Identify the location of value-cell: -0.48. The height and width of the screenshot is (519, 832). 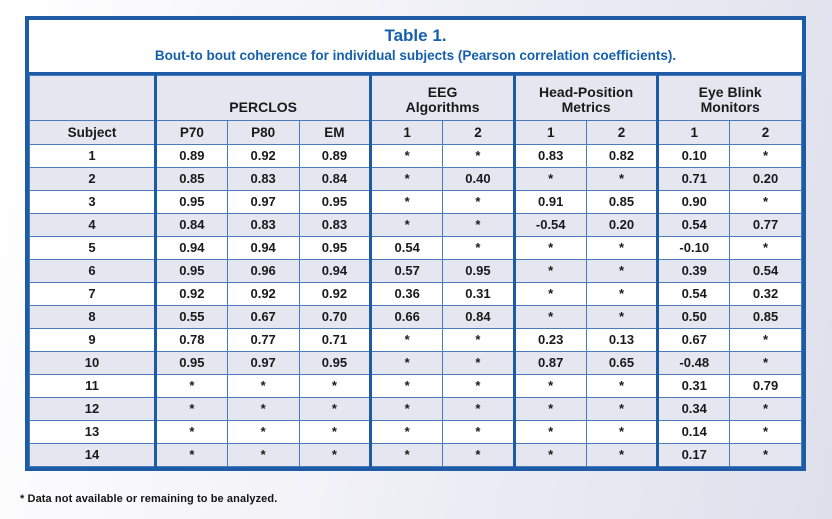
(693, 362).